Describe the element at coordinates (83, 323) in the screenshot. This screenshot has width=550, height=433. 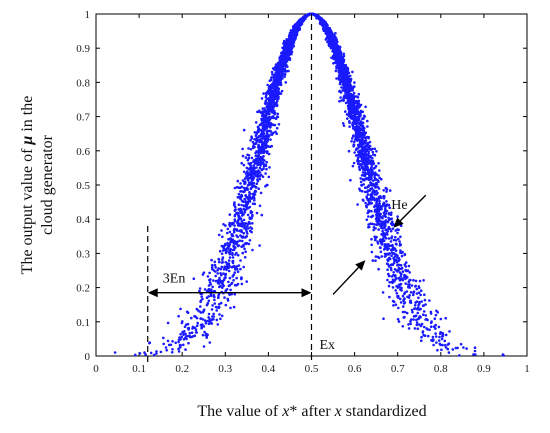
I see `y-tick-label: 0.1` at that location.